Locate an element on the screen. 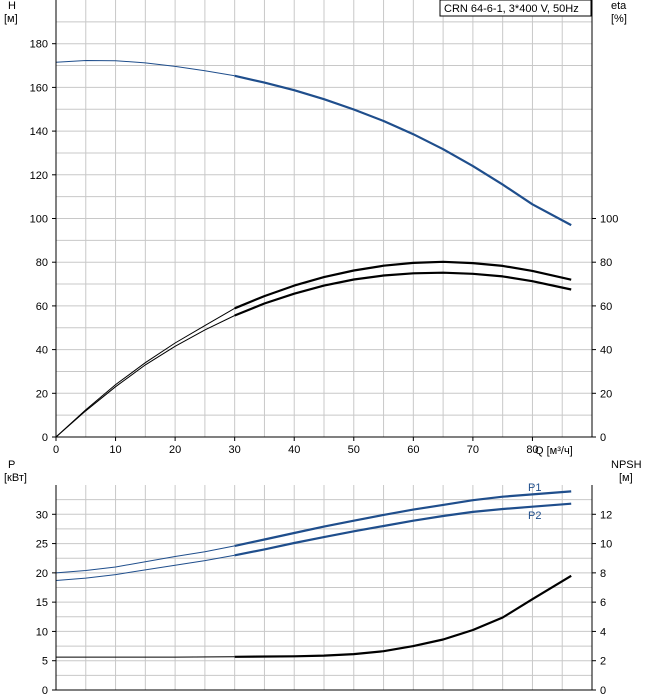 Image resolution: width=658 pixels, height=700 pixels. y-left-tick-label: 100 is located at coordinates (39, 220).